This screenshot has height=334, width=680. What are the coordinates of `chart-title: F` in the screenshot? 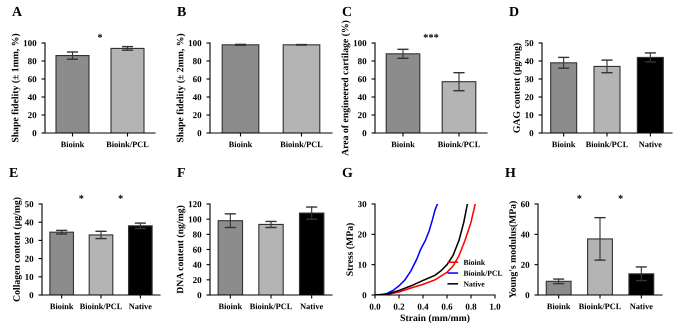 It's located at (181, 173).